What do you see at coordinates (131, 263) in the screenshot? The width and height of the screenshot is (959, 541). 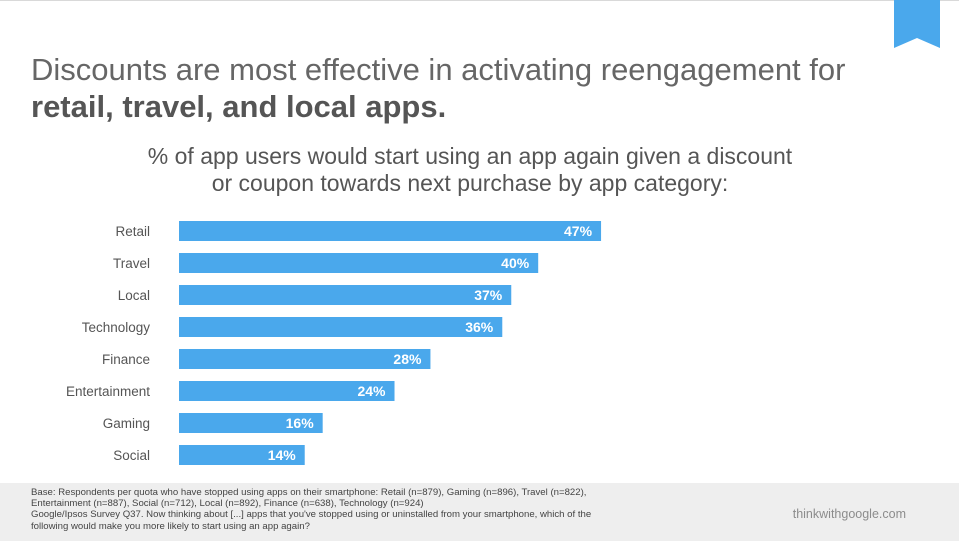 I see `category-label: Travel` at bounding box center [131, 263].